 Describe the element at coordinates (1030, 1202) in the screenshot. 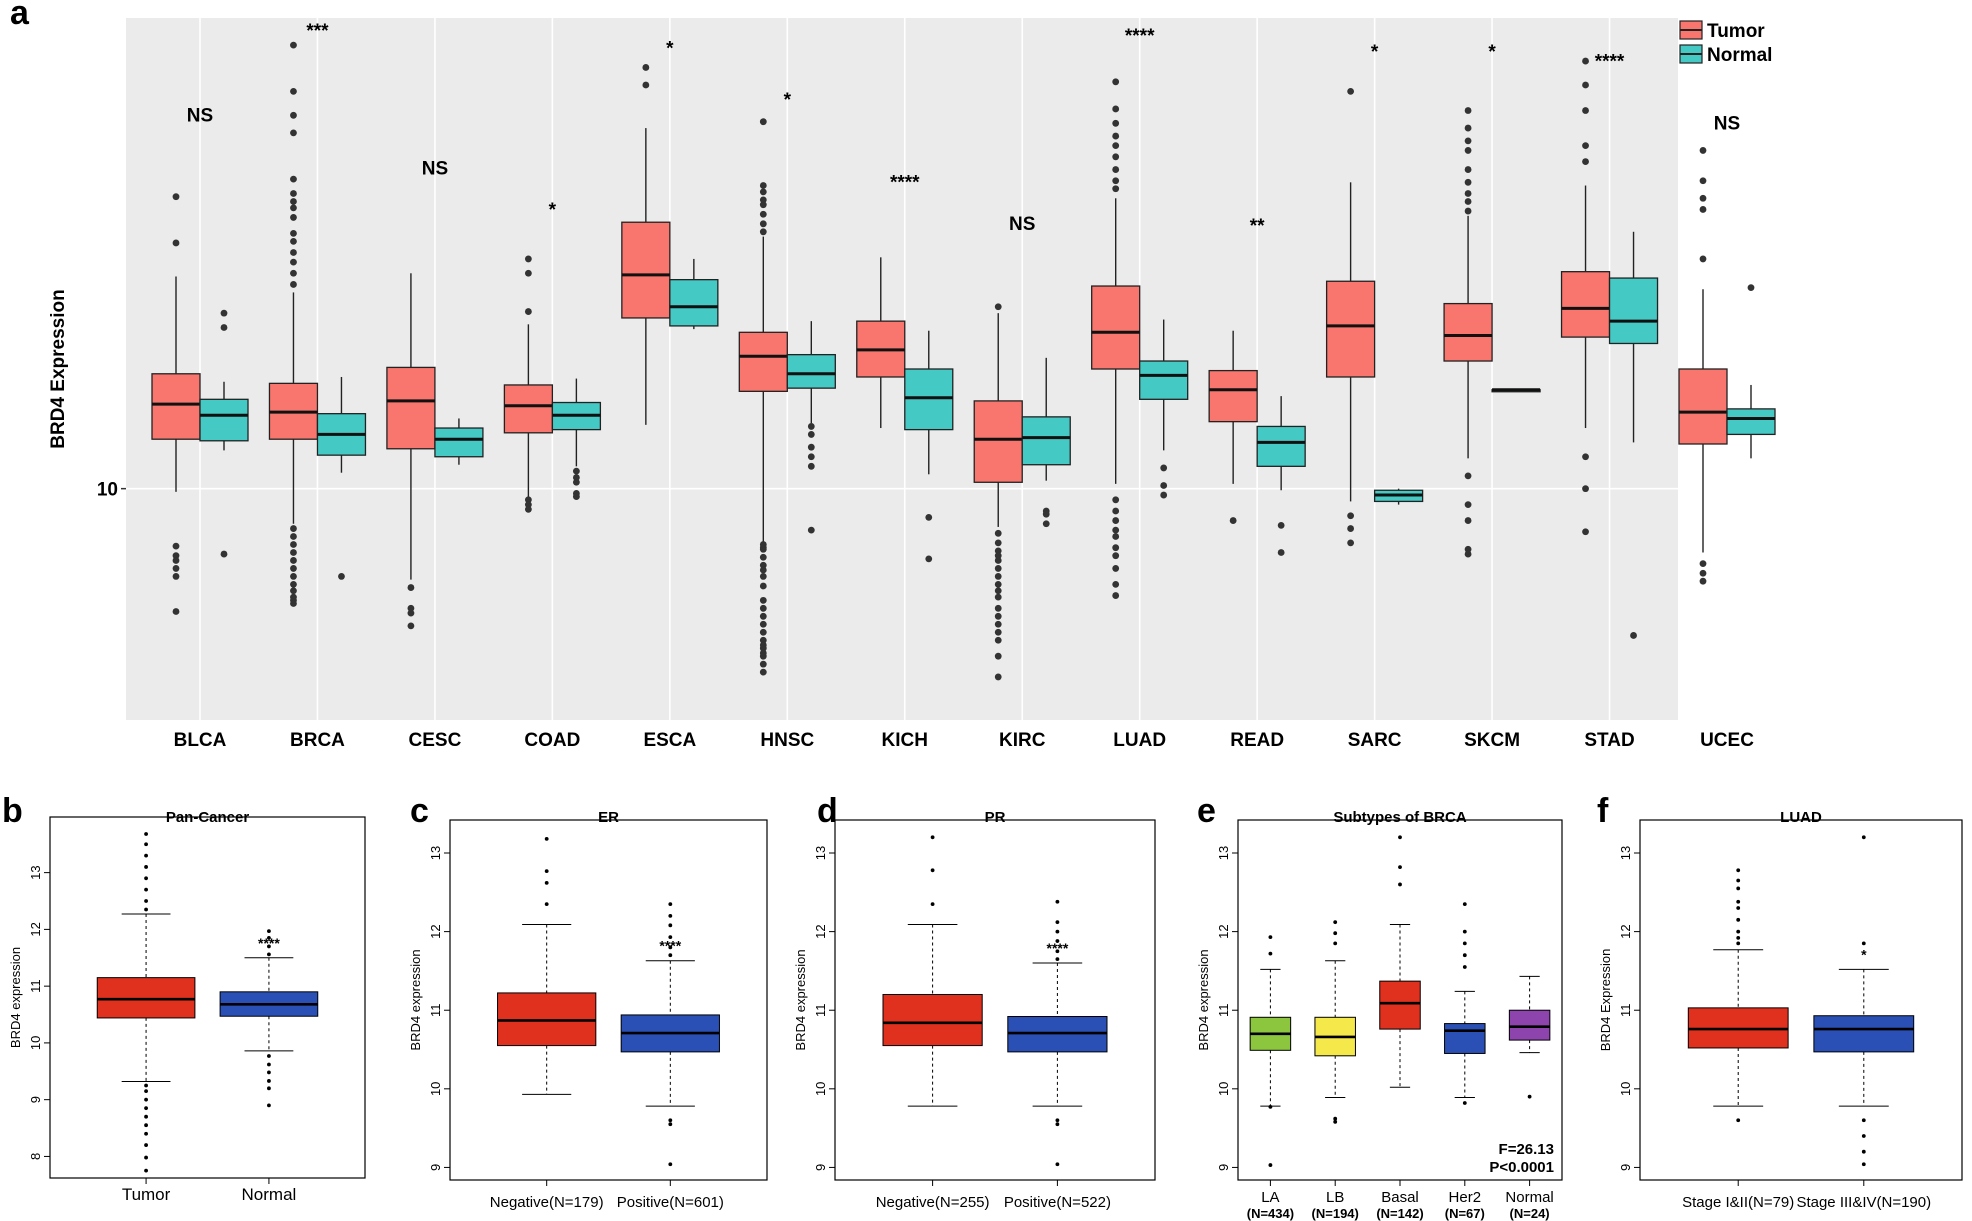

I see `group-label: Positive` at that location.